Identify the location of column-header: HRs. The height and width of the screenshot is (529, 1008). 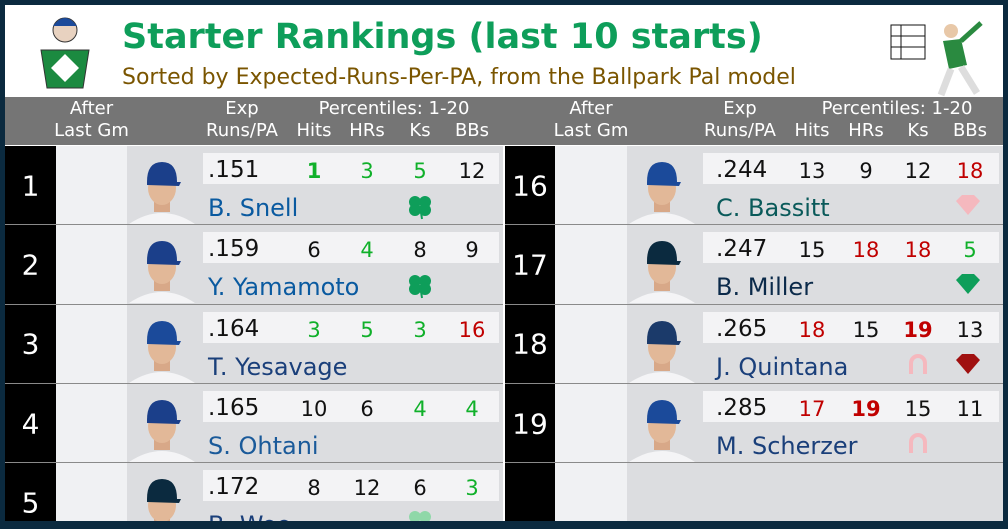
(866, 130).